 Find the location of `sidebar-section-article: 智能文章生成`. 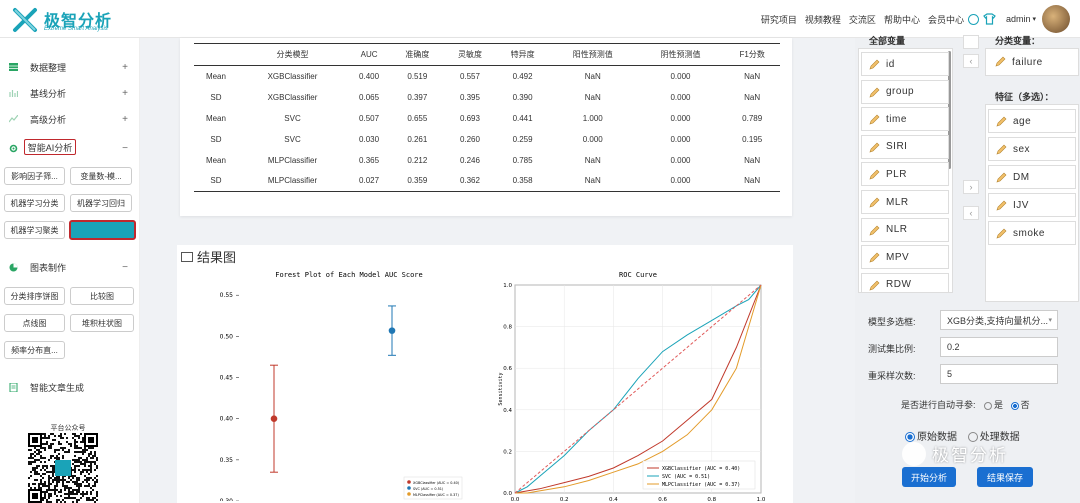

sidebar-section-article: 智能文章生成 is located at coordinates (70, 387).